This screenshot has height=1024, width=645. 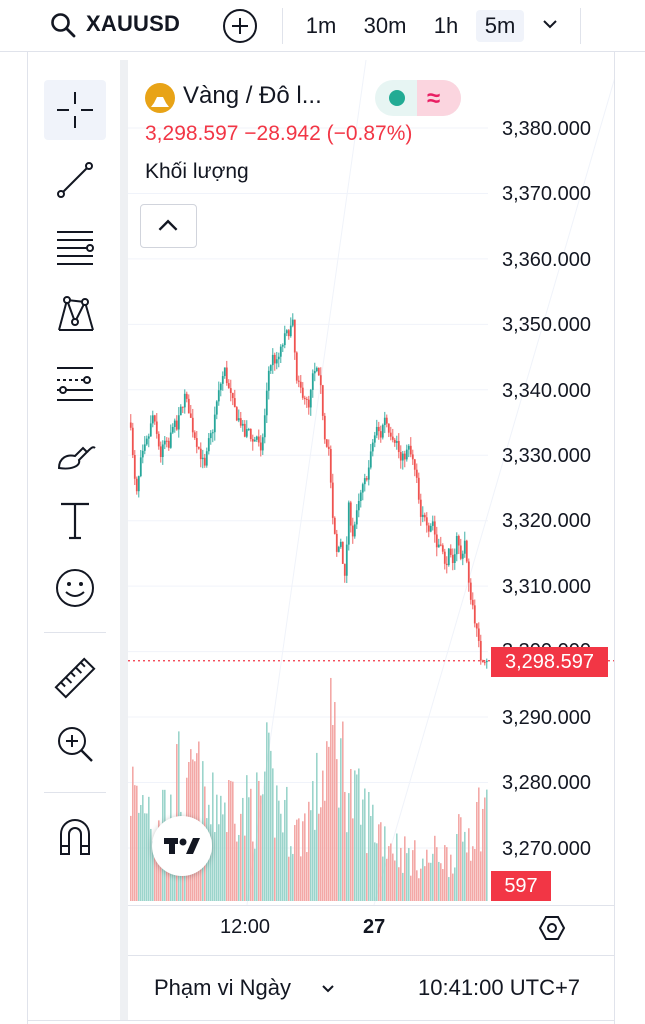 I want to click on zoom-in-tool, so click(x=75, y=744).